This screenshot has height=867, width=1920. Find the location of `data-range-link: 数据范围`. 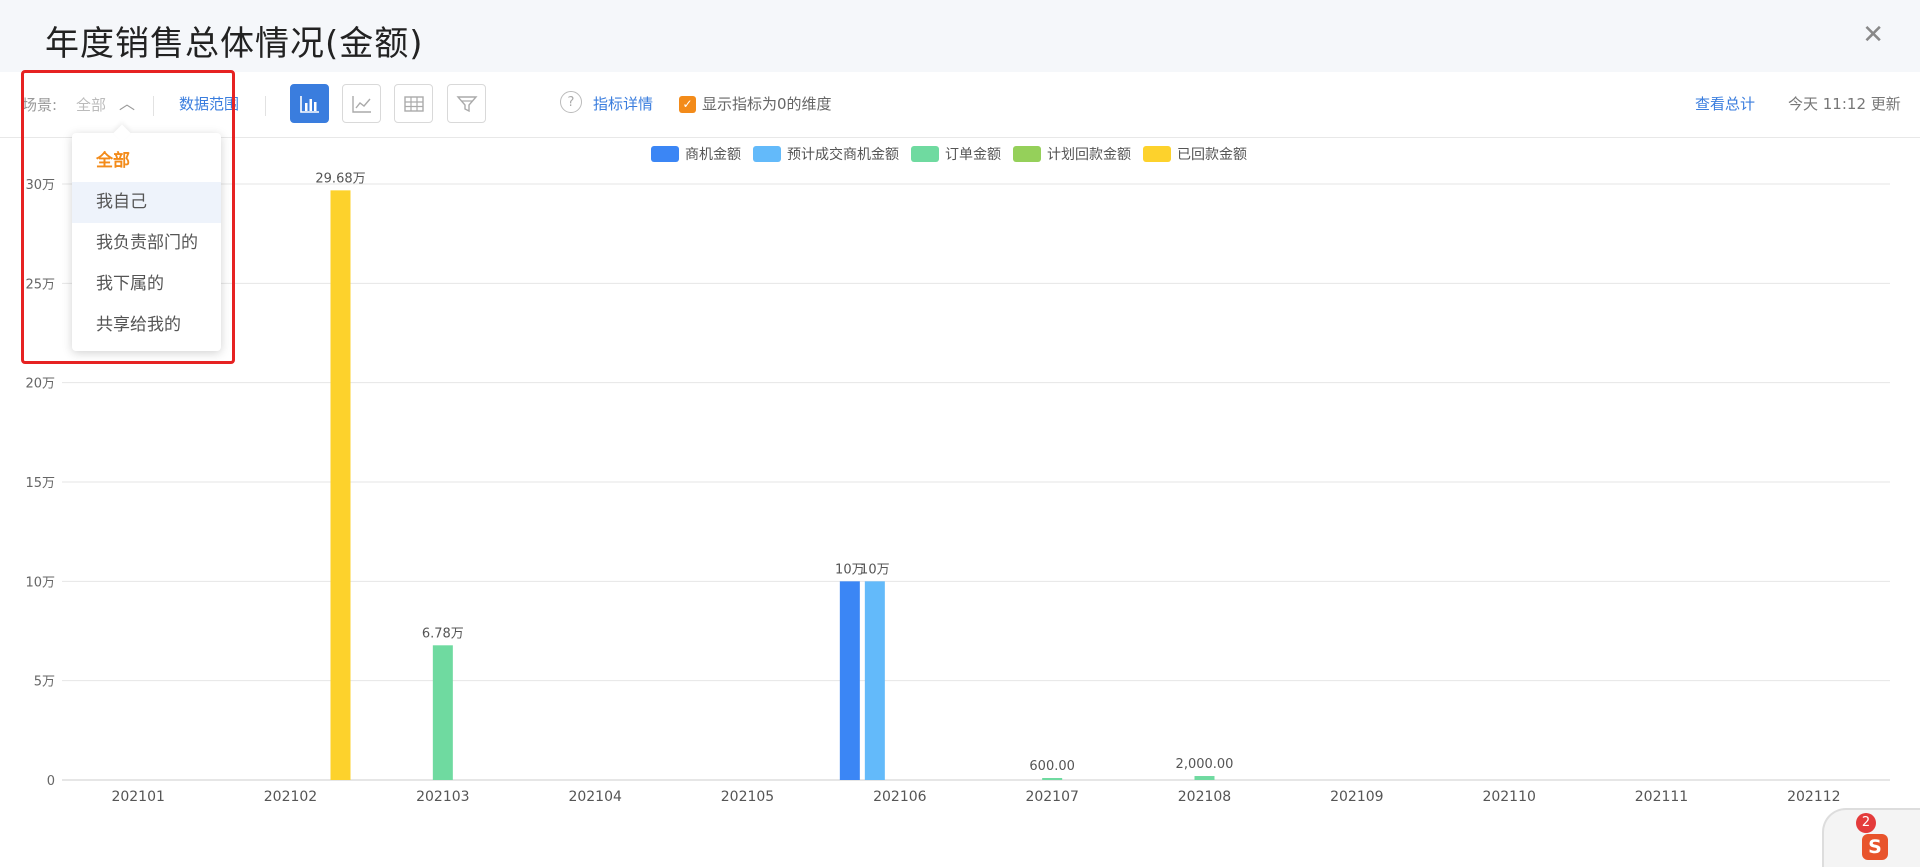

data-range-link: 数据范围 is located at coordinates (209, 104).